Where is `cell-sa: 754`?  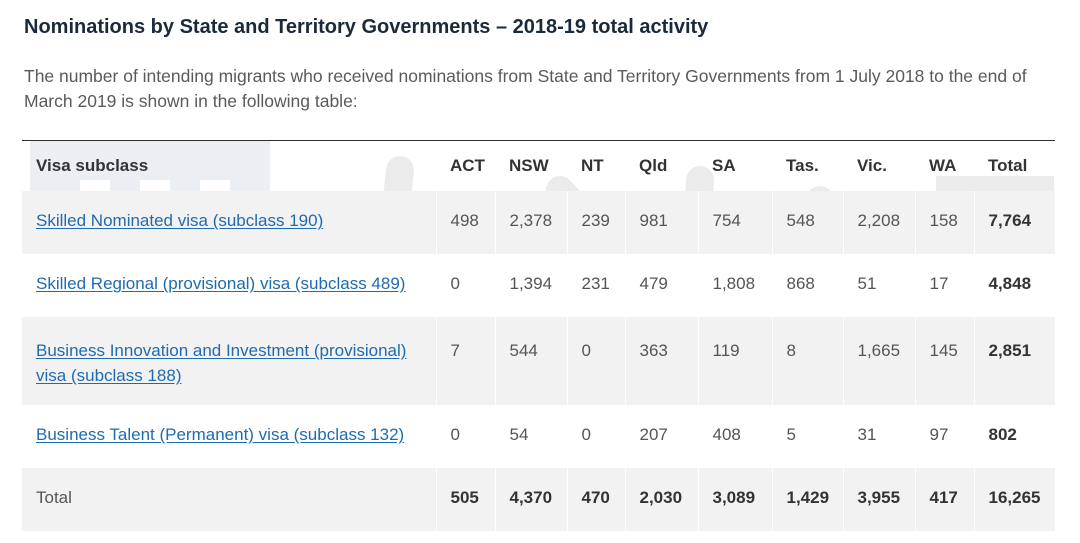 cell-sa: 754 is located at coordinates (734, 222).